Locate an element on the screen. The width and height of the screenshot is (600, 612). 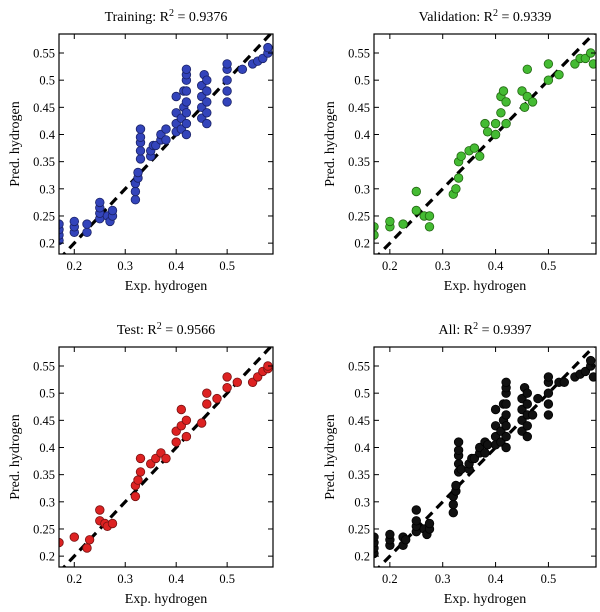
all-title: All: R2 = 0.9397 is located at coordinates (484, 329).